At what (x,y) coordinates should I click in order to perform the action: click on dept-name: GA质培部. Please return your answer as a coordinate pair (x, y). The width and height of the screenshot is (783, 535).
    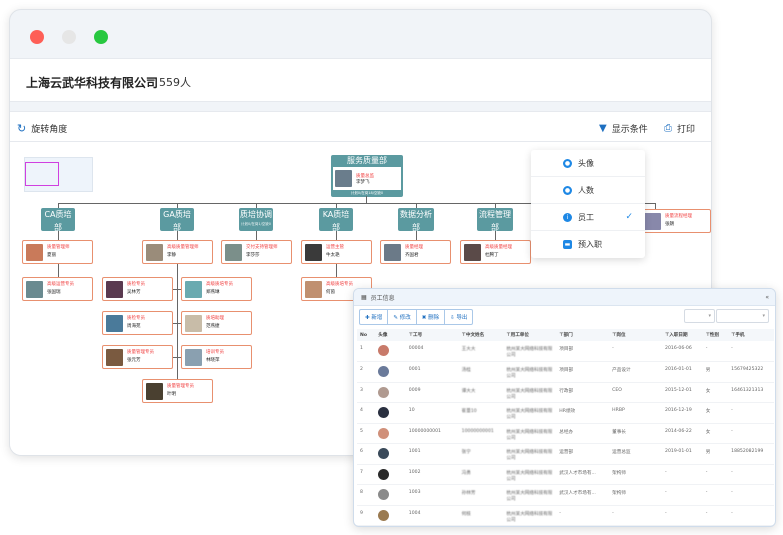
    Looking at the image, I should click on (177, 221).